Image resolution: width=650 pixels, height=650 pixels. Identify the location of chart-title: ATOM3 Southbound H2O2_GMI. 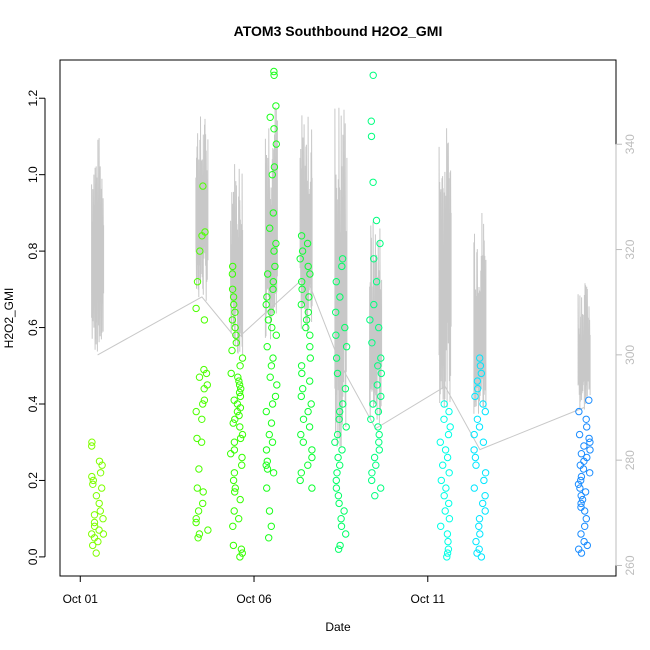
(338, 31).